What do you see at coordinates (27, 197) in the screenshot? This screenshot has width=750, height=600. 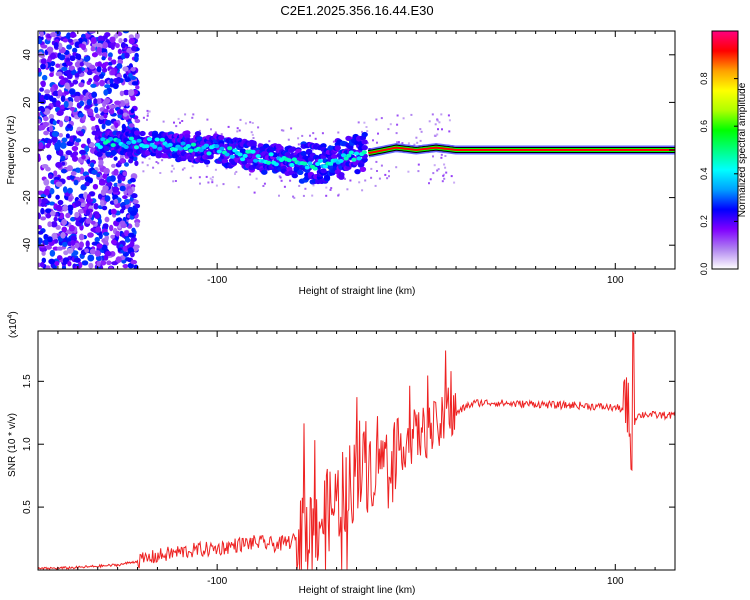 I see `spectrogram-y-tick-label: -20` at bounding box center [27, 197].